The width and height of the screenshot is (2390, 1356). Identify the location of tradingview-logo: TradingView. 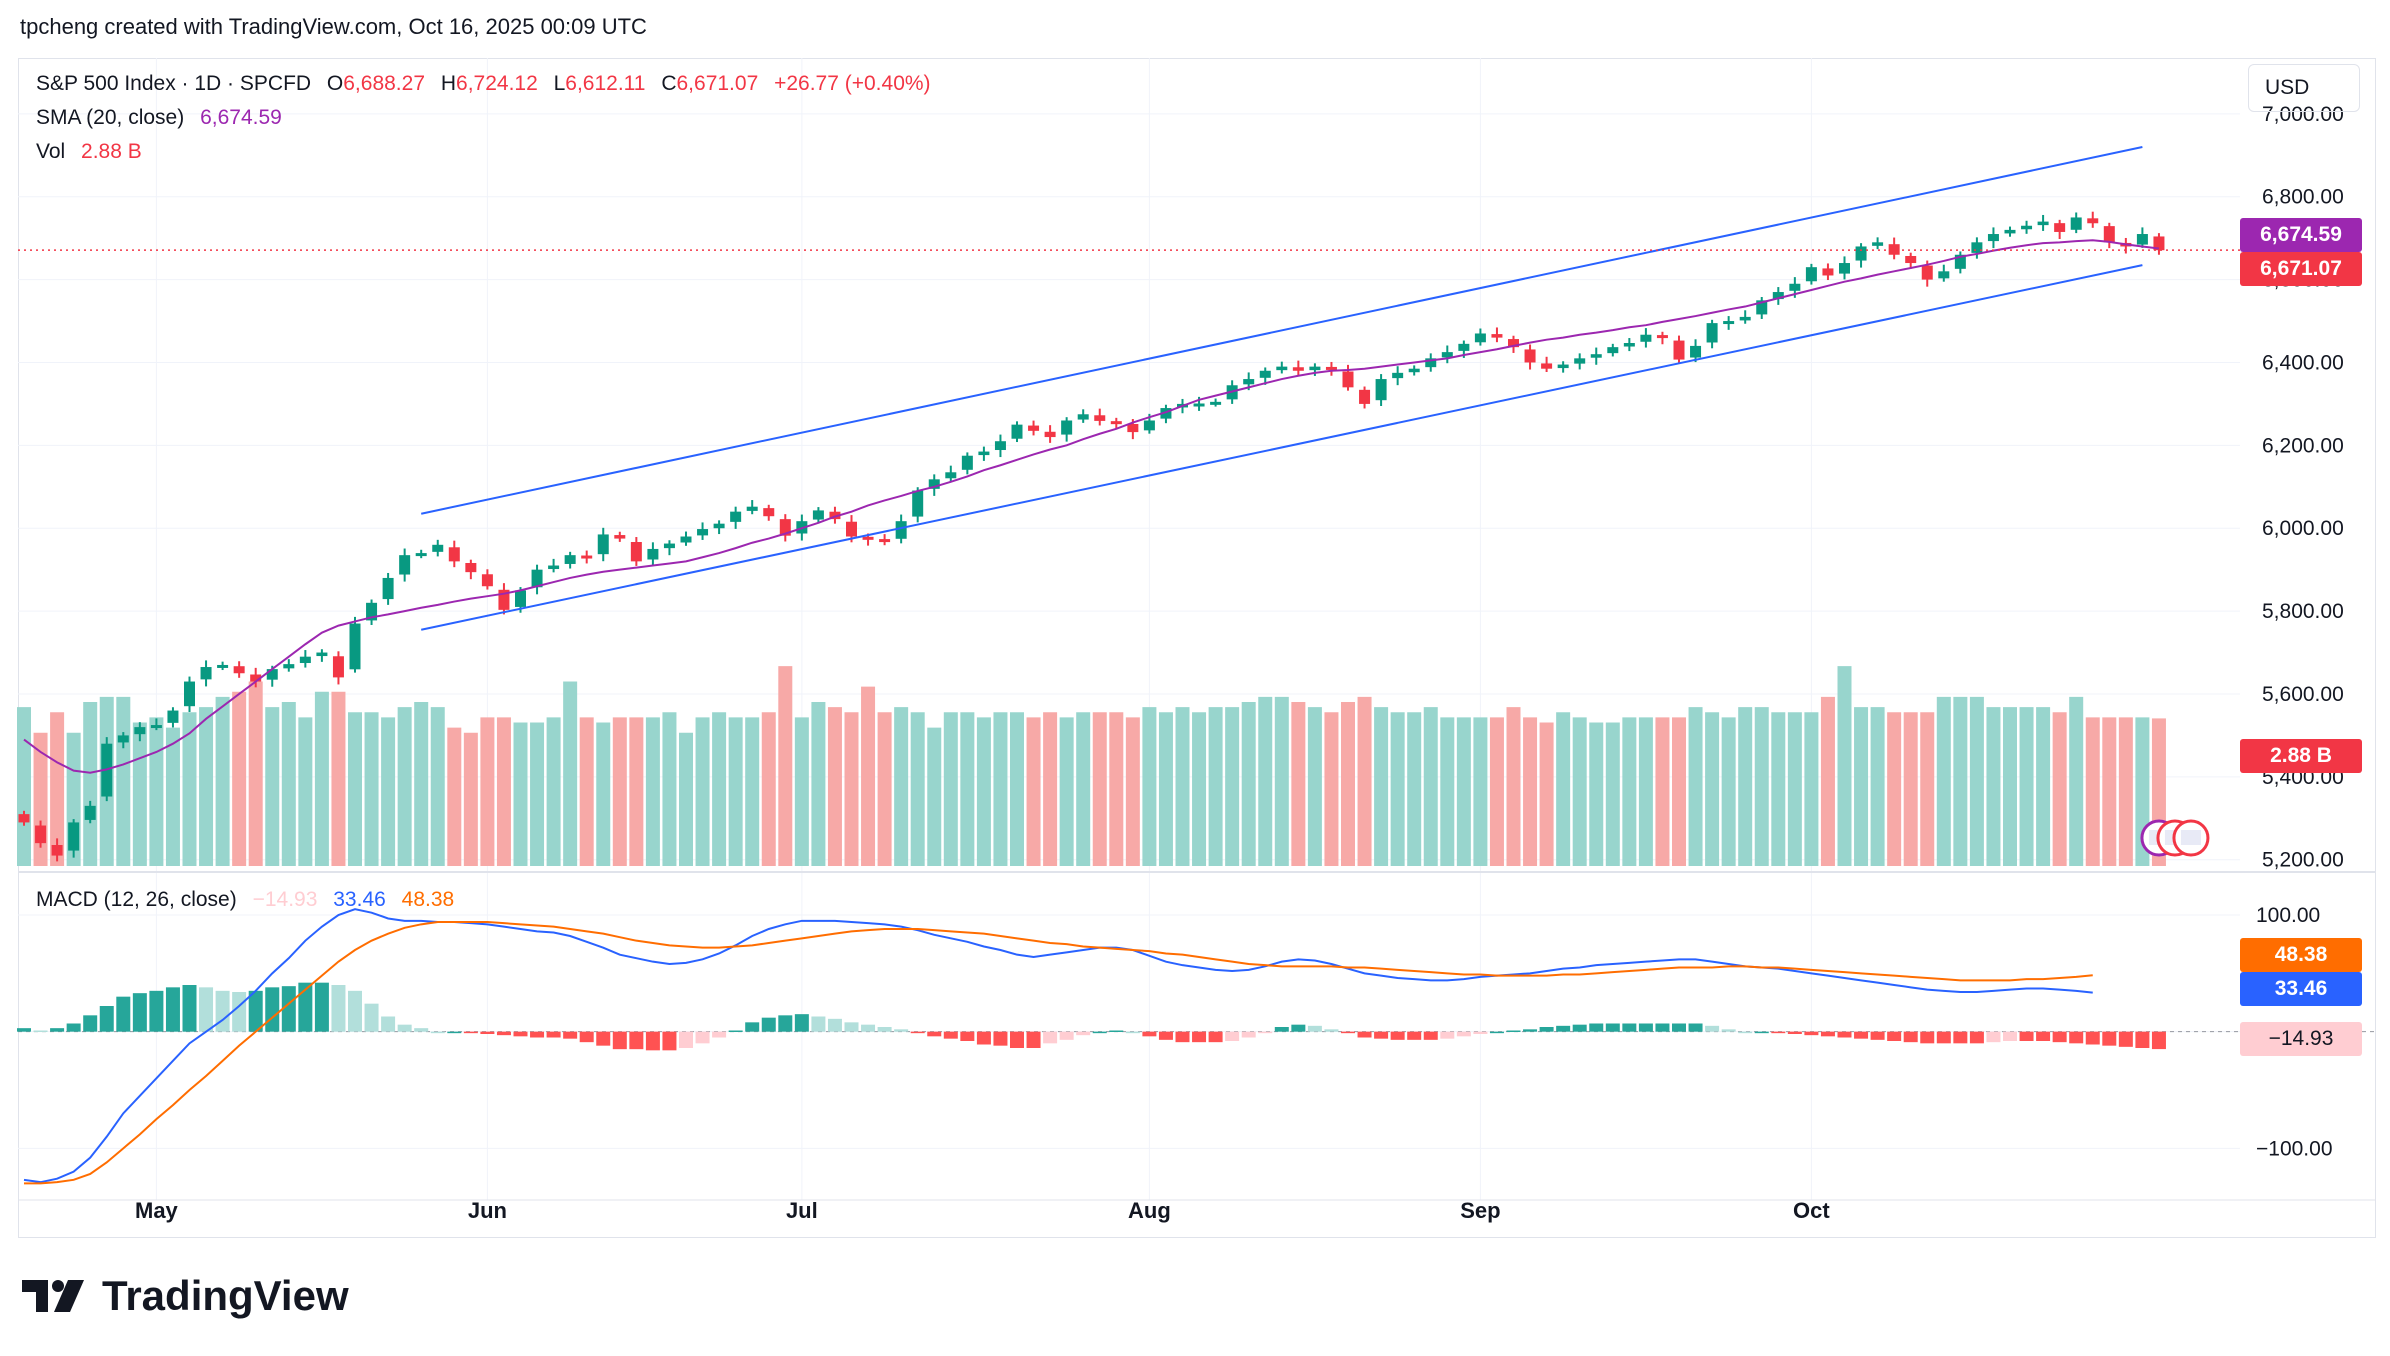
(185, 1296).